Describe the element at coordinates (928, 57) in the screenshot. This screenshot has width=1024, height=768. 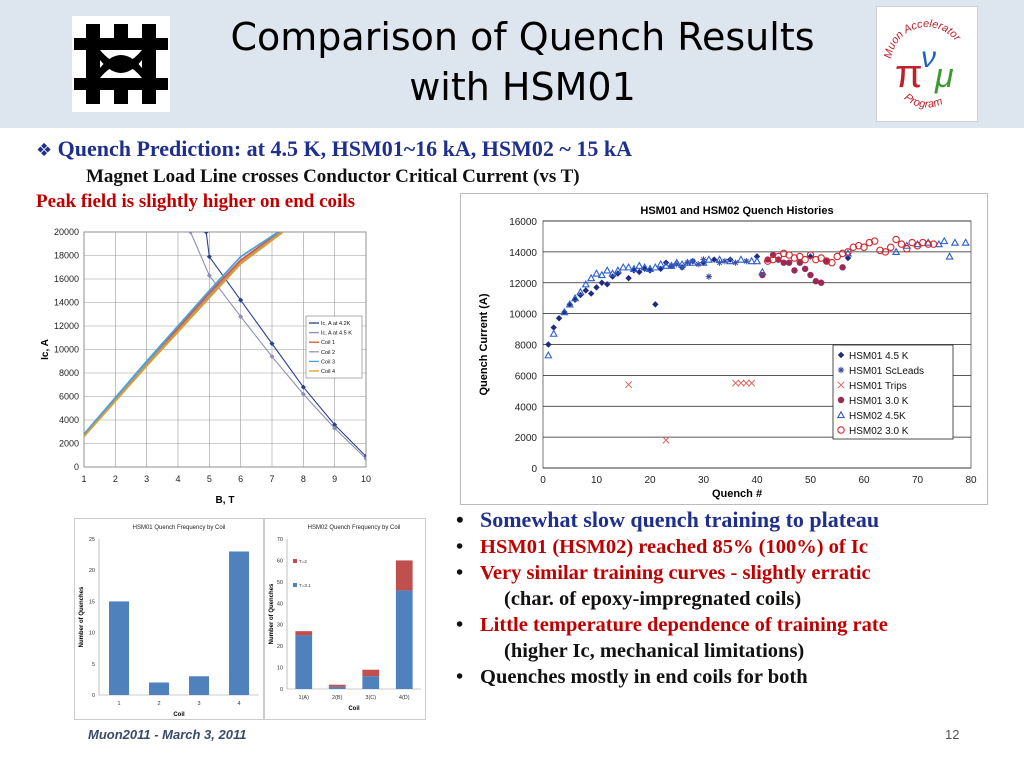
I see `logo-nu: ν` at that location.